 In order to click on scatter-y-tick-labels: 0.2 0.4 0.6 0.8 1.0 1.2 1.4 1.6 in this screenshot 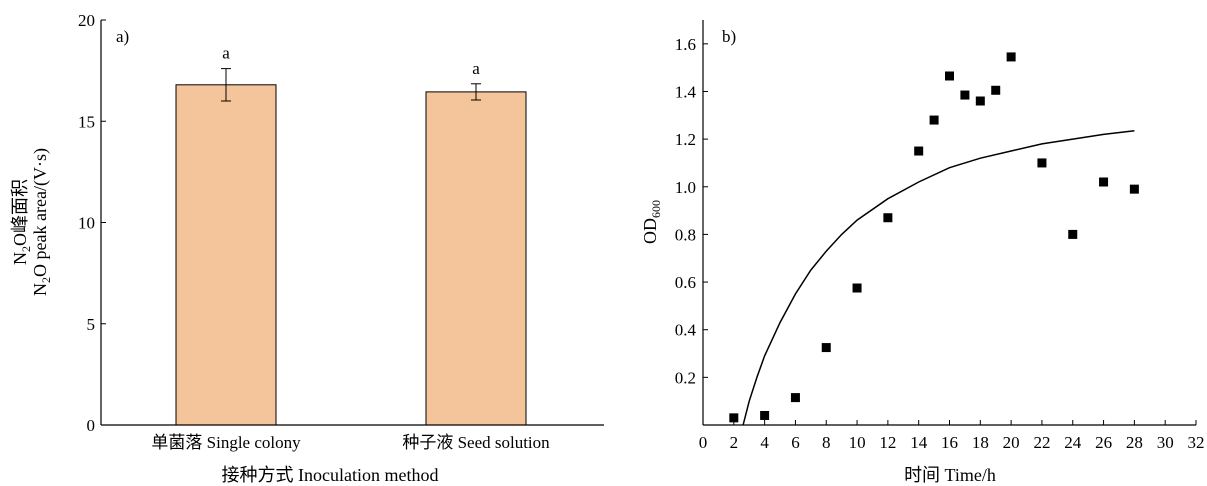, I will do `click(691, 211)`.